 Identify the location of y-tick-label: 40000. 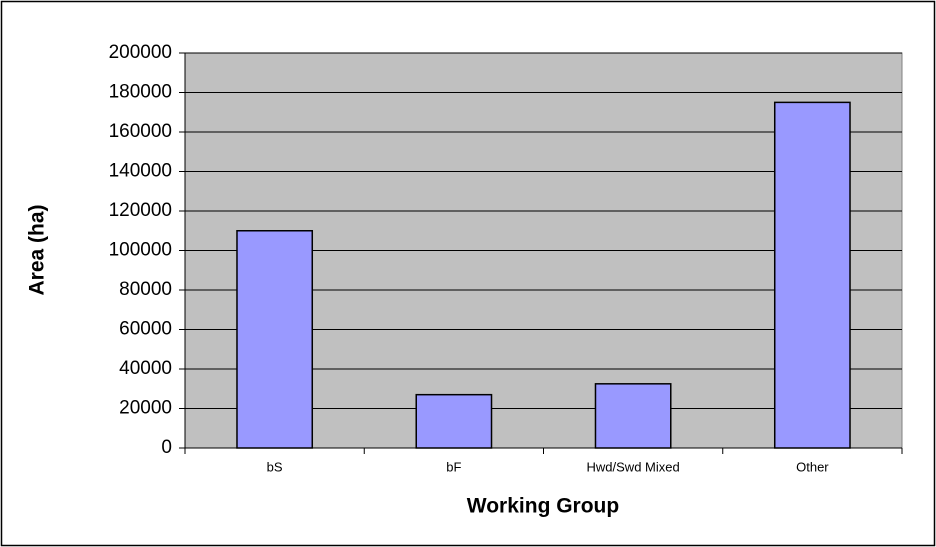
(145, 368).